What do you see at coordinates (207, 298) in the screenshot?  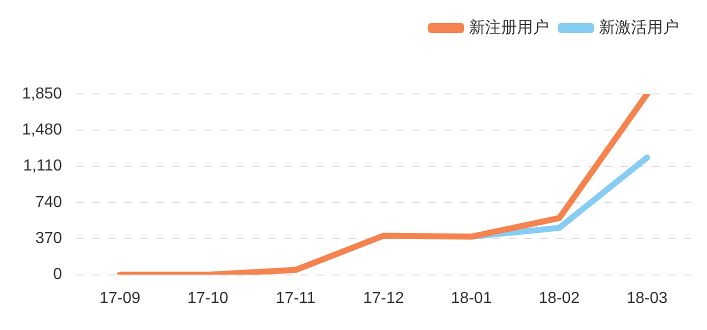 I see `x-tick-label: 17-10` at bounding box center [207, 298].